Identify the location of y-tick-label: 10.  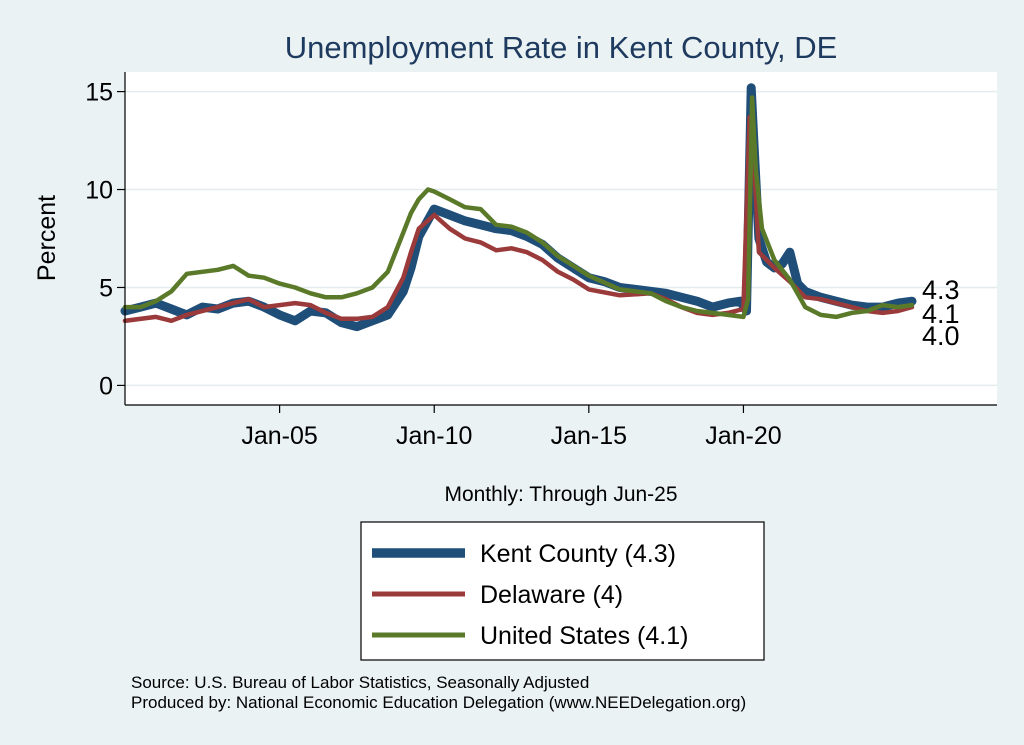
(99, 191).